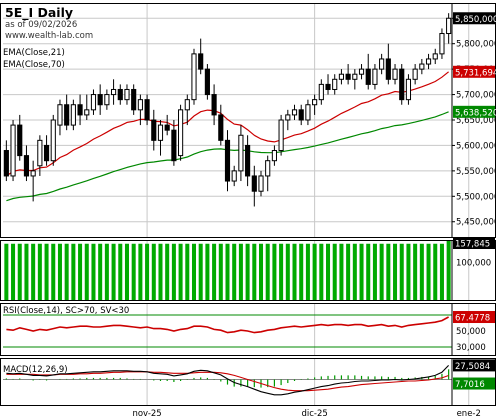  Describe the element at coordinates (146, 414) in the screenshot. I see `x-tick-label: nov-25` at that location.